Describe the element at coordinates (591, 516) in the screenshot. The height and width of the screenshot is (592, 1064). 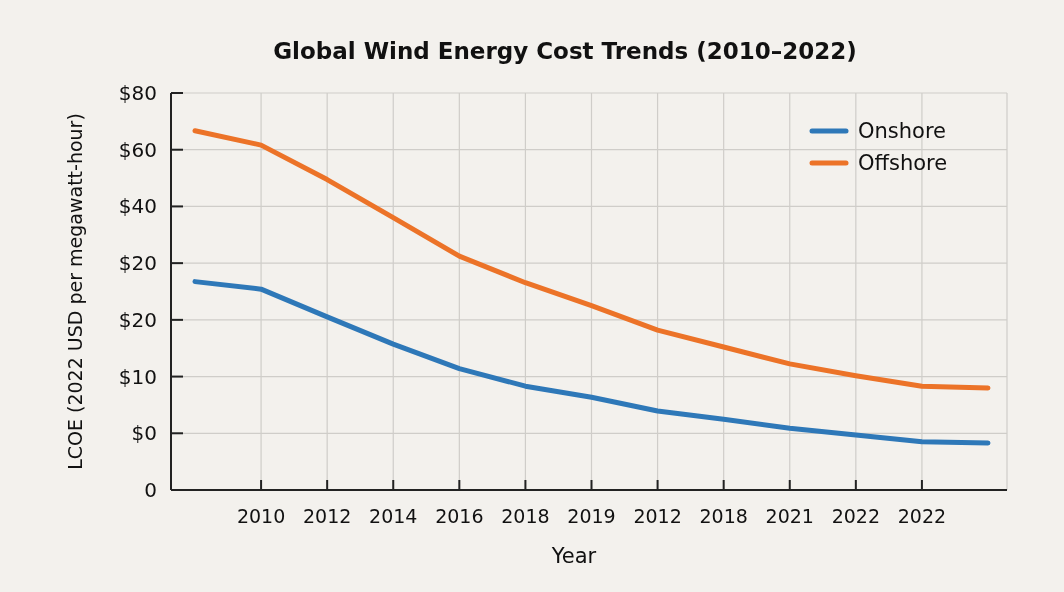
I see `x-tick-label: 2019` at that location.